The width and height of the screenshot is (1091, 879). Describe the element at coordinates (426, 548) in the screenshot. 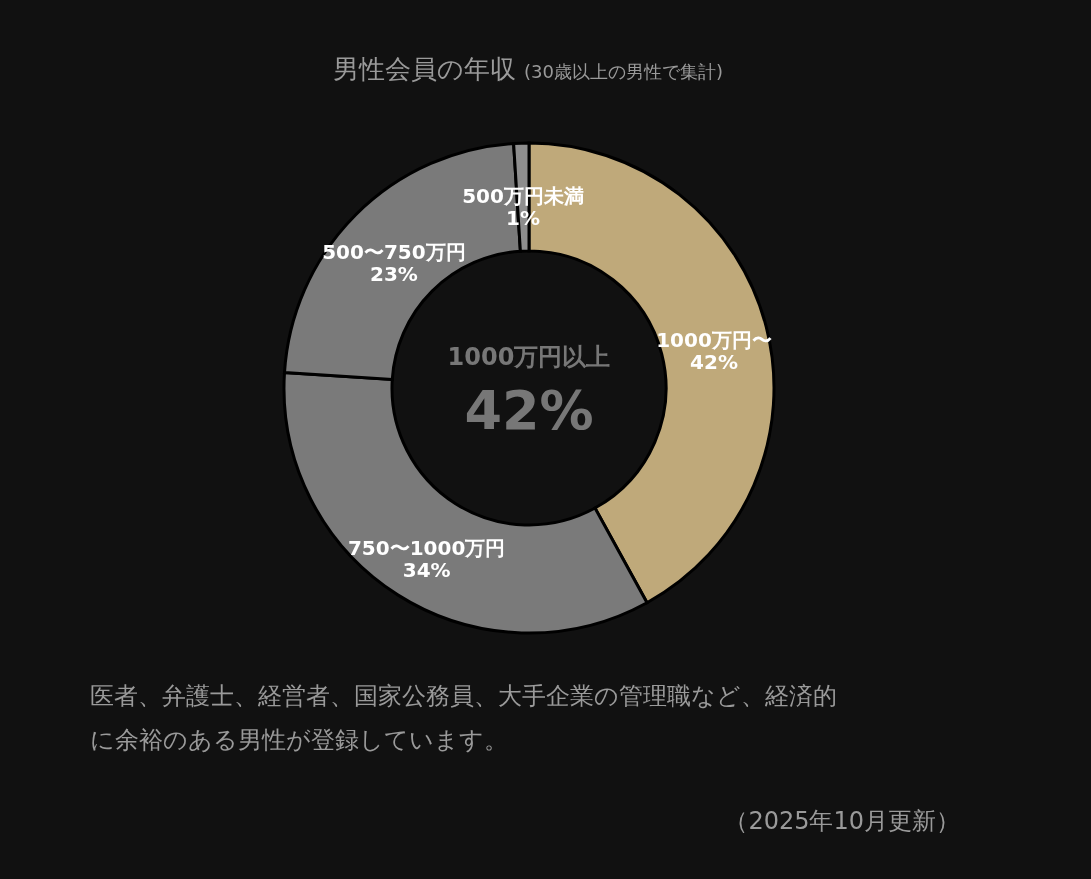

I see `slice-label: 750〜1000万円` at that location.